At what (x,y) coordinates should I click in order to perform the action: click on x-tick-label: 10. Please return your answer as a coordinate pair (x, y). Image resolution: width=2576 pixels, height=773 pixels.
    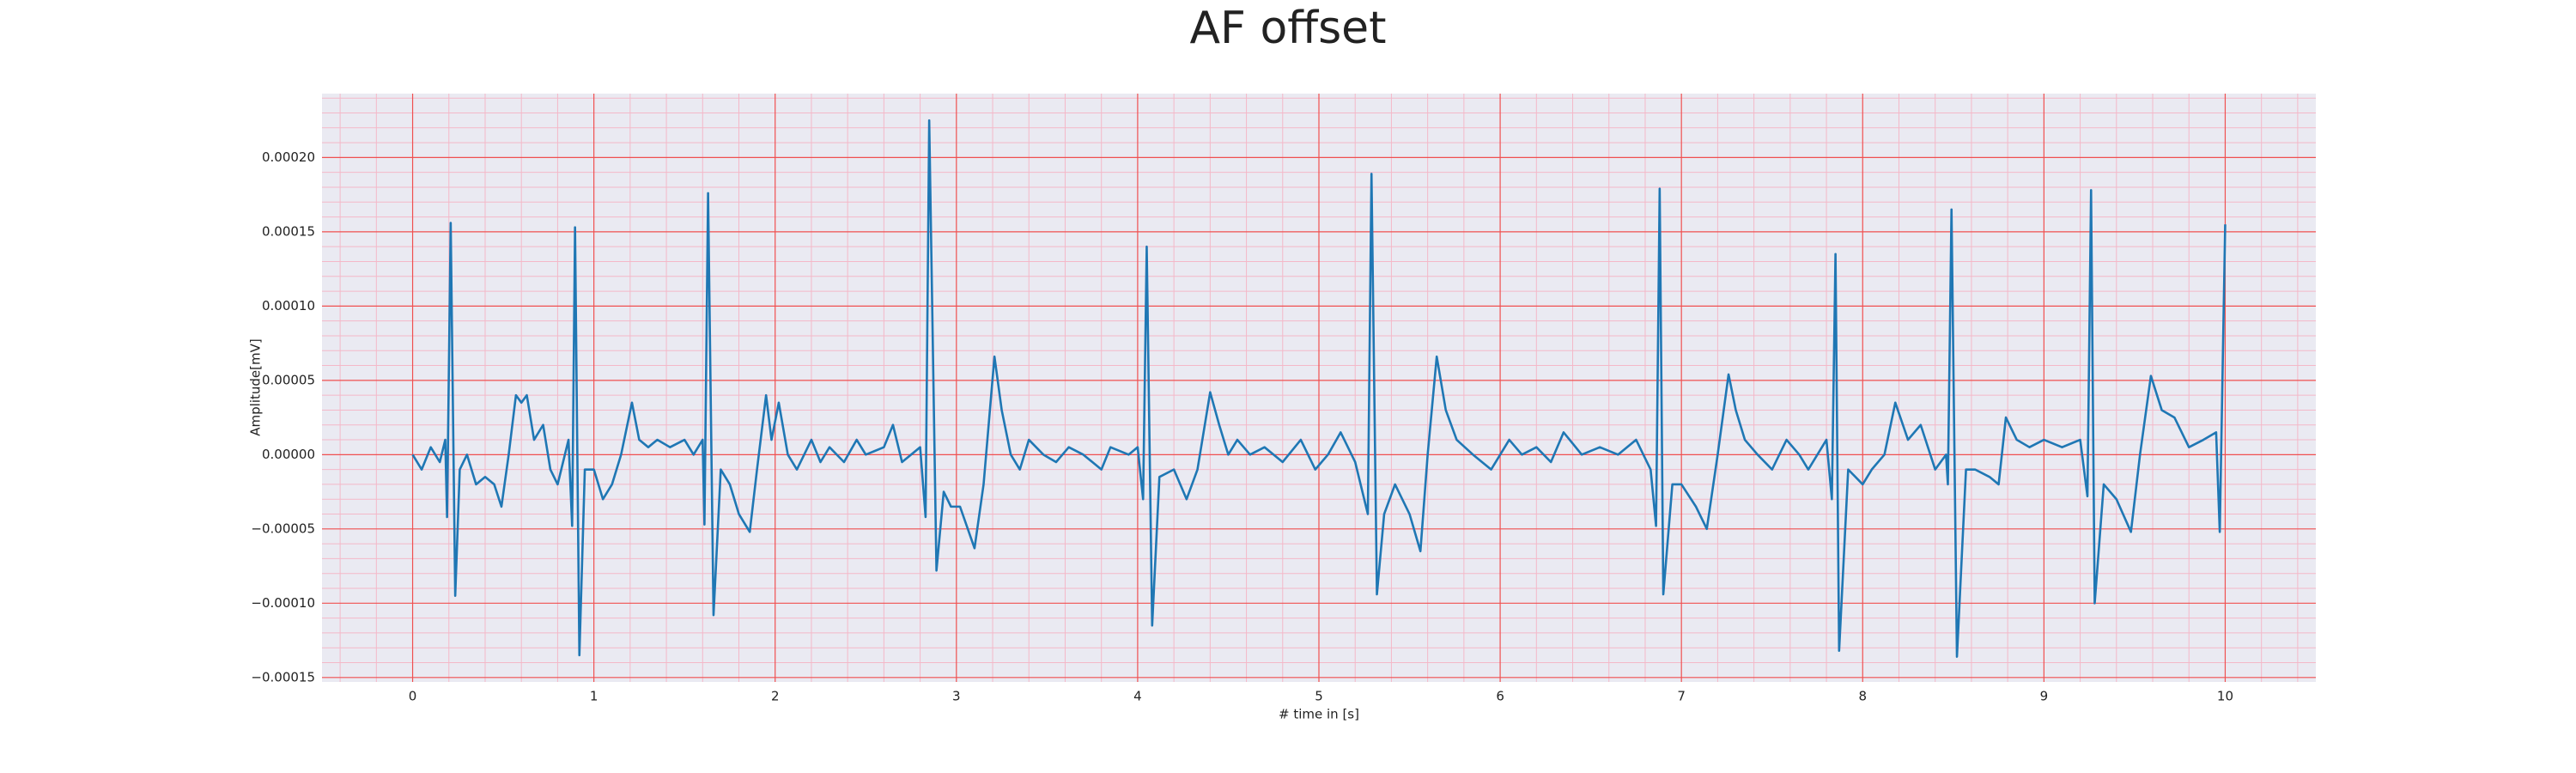
    Looking at the image, I should click on (2225, 696).